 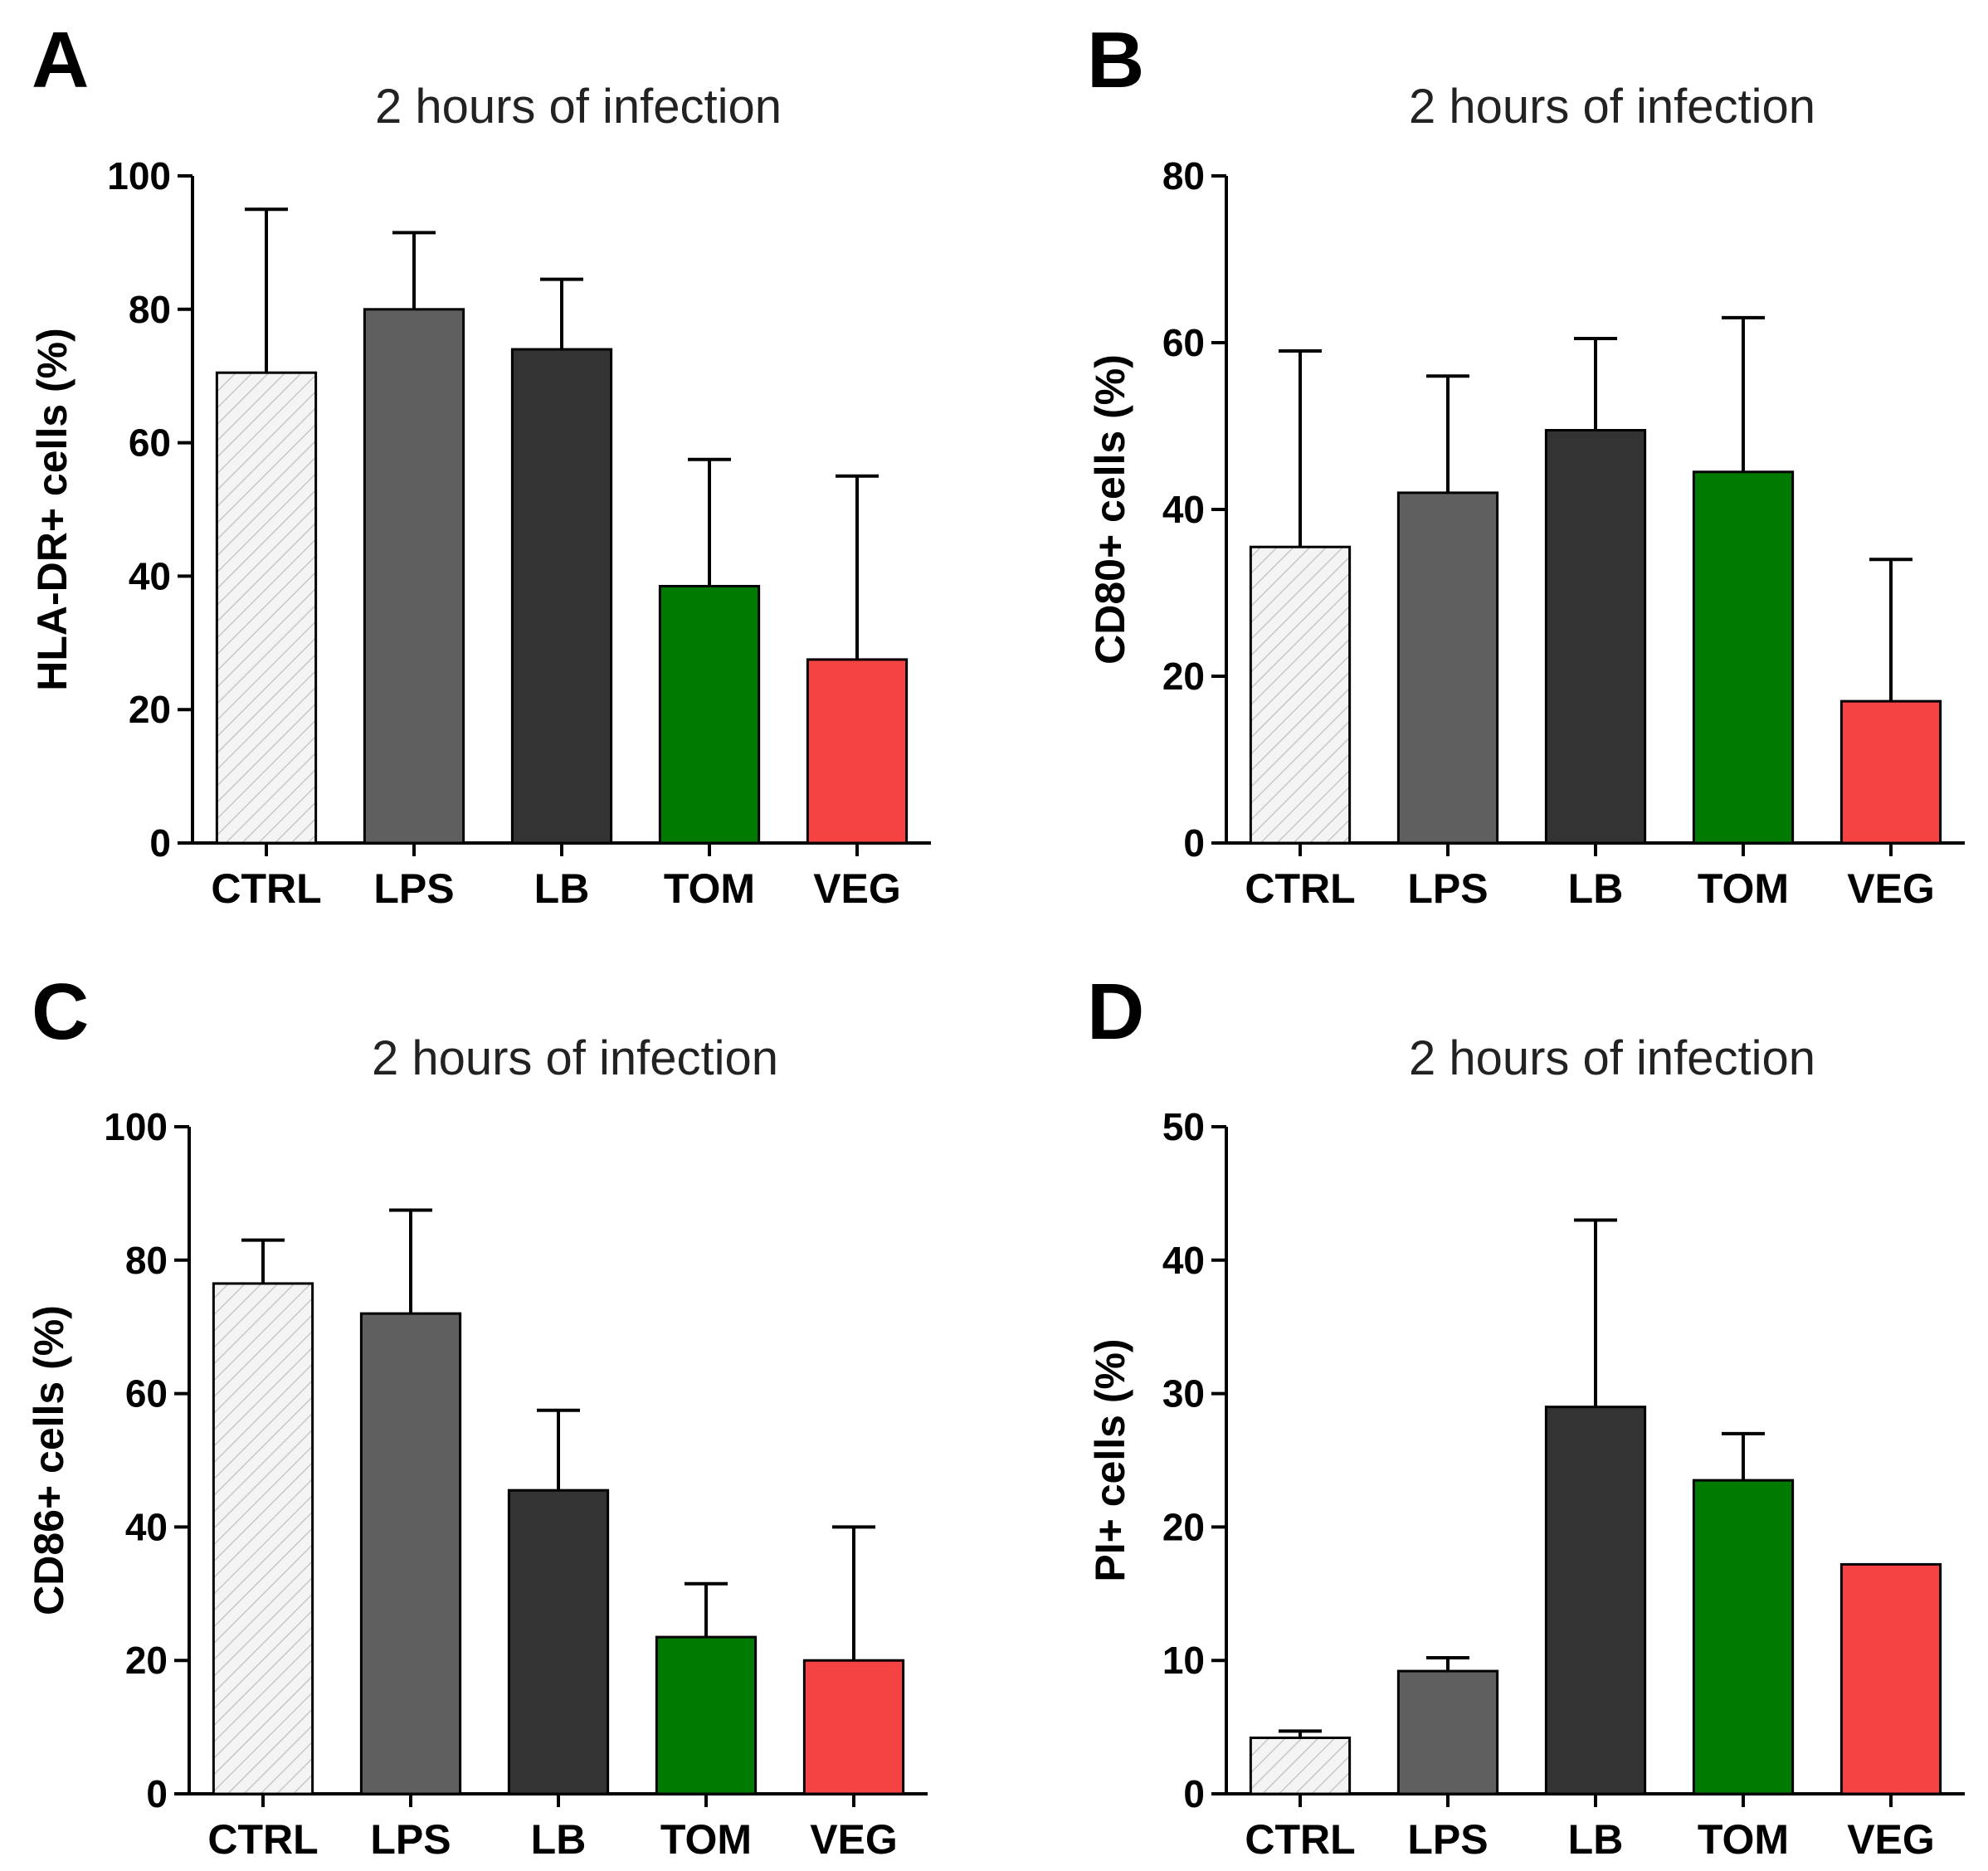 I want to click on panel-a-x-tick-label-ctrl: CTRL, so click(x=266, y=889).